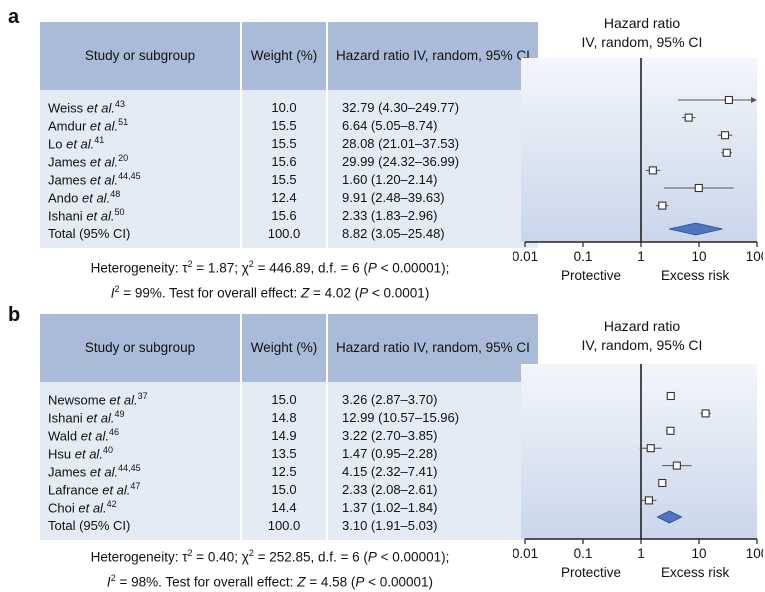 This screenshot has width=765, height=592. What do you see at coordinates (284, 453) in the screenshot?
I see `study-weight: 13.5` at bounding box center [284, 453].